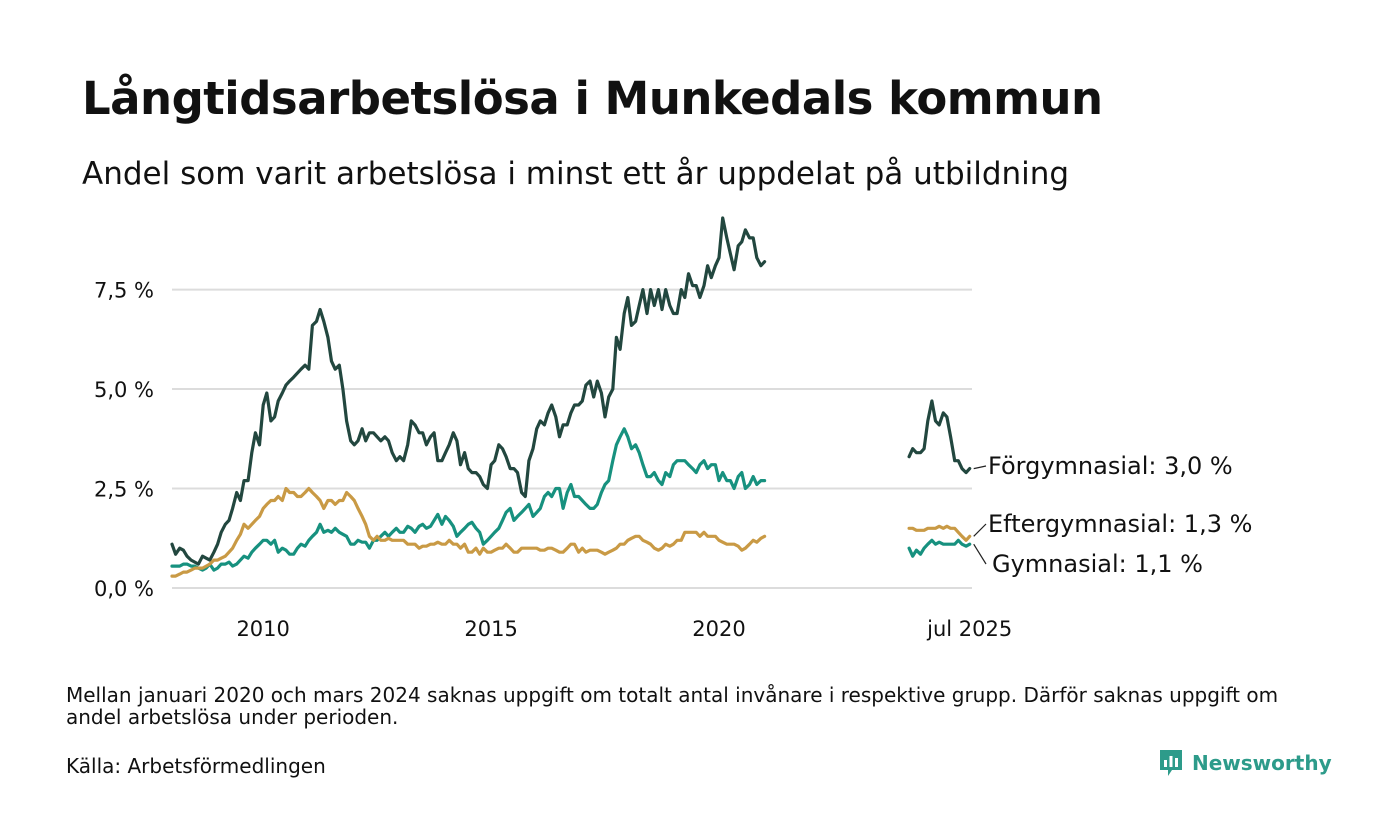 The height and width of the screenshot is (840, 1400). I want to click on x-tick-label: 2015, so click(490, 629).